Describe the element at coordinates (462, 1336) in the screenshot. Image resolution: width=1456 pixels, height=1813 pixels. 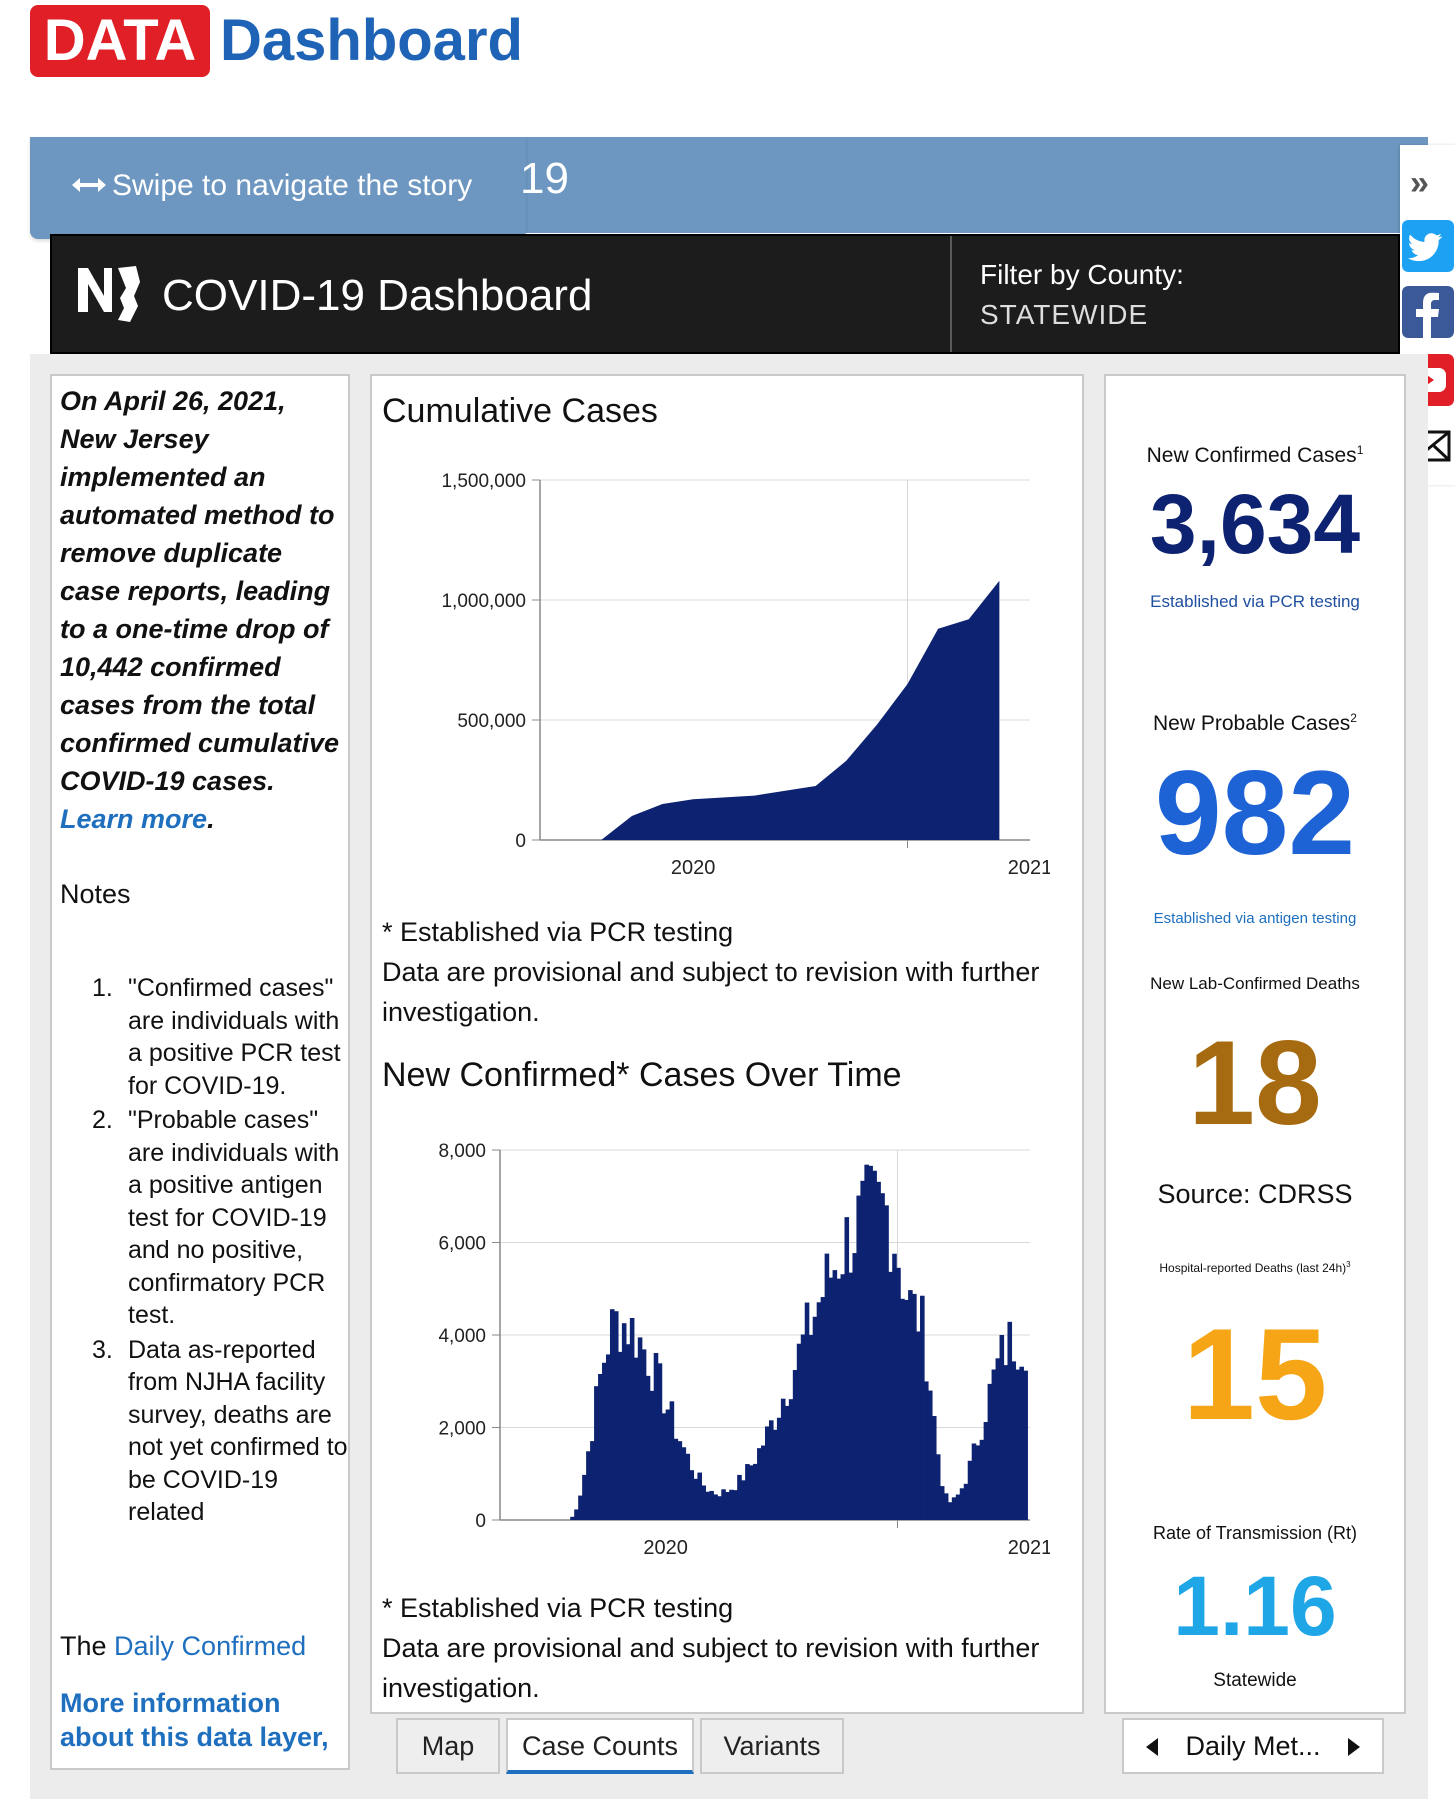
I see `y-tick-label: 4,000` at that location.